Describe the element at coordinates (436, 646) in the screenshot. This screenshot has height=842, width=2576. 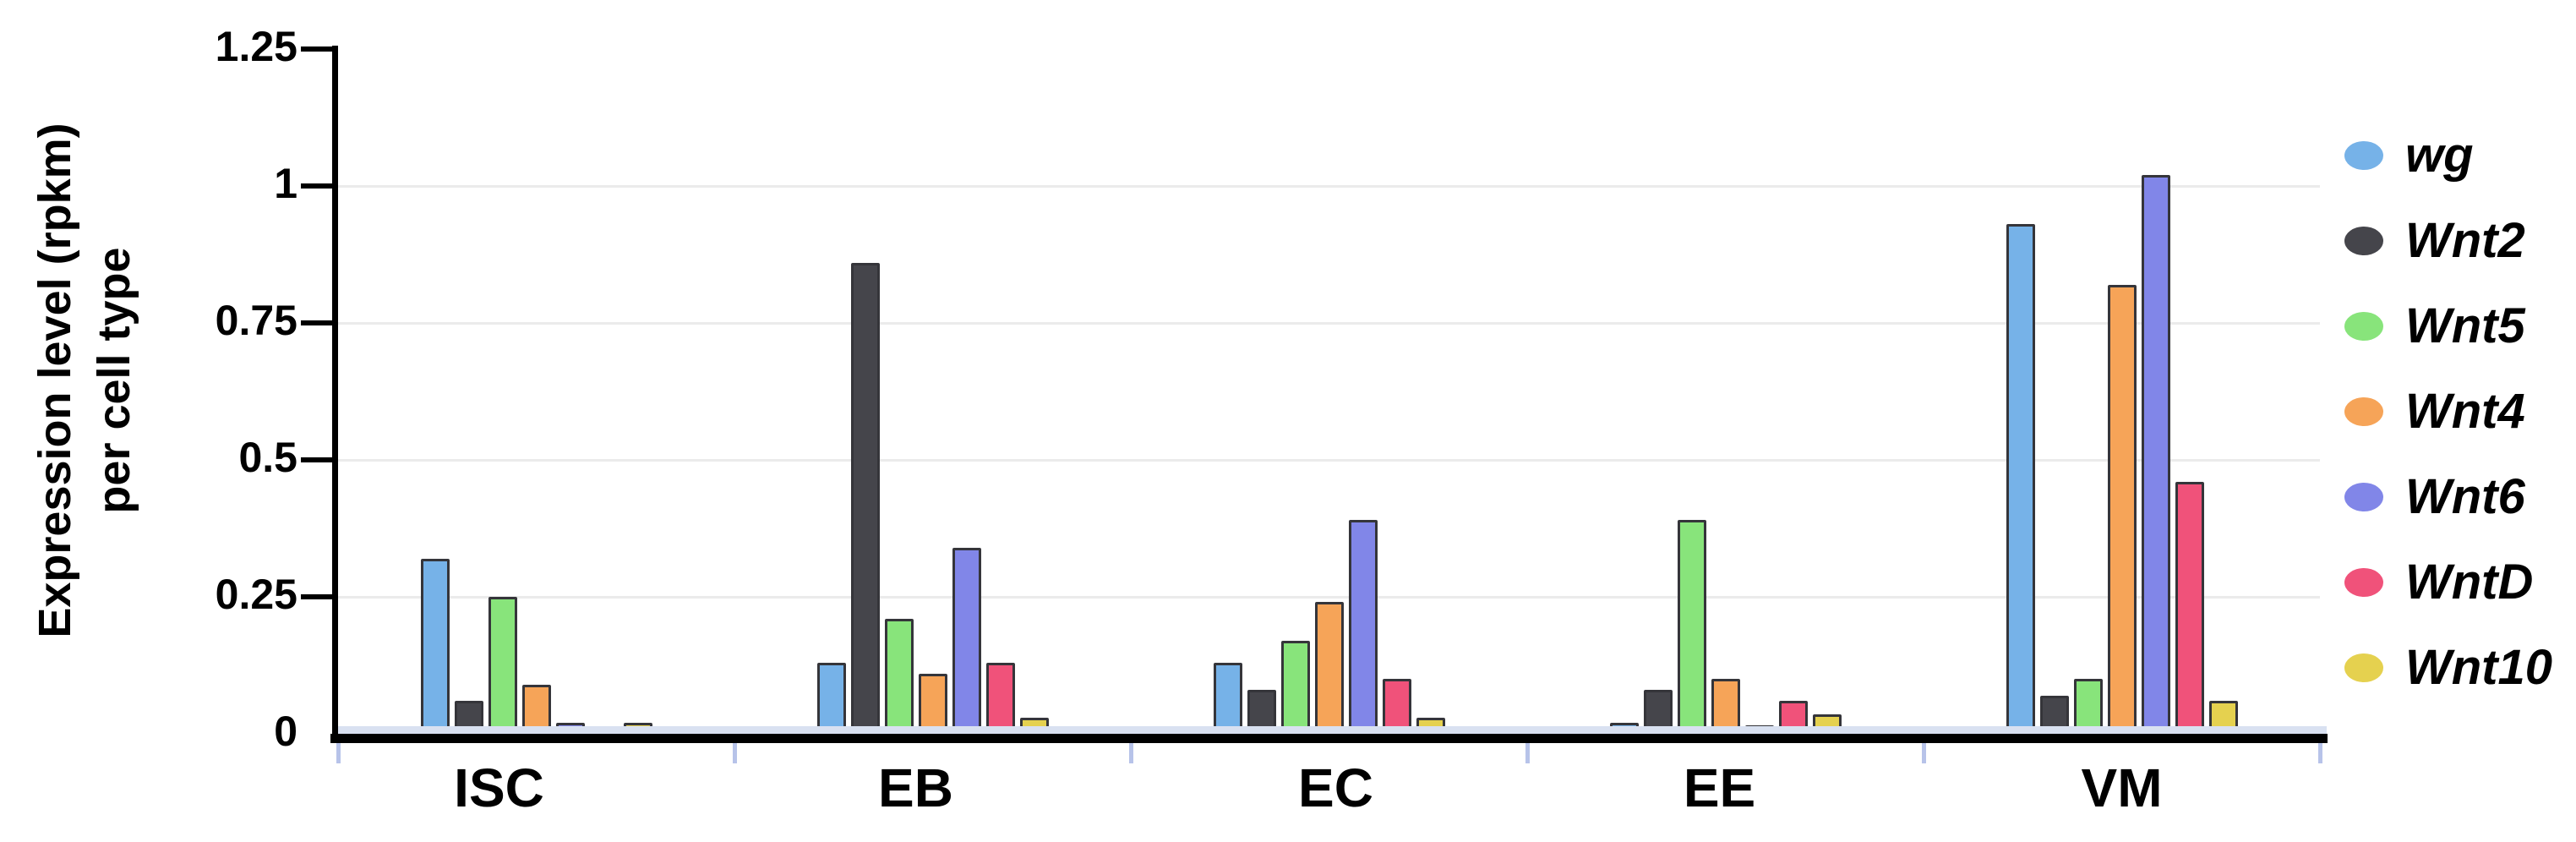
I see `bar-wg-ISC` at that location.